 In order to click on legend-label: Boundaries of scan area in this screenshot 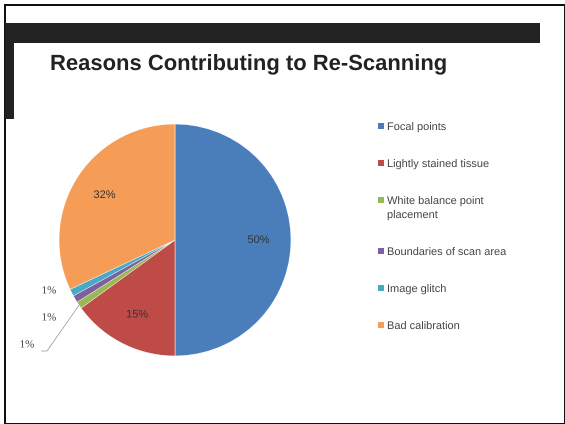, I will do `click(447, 252)`.